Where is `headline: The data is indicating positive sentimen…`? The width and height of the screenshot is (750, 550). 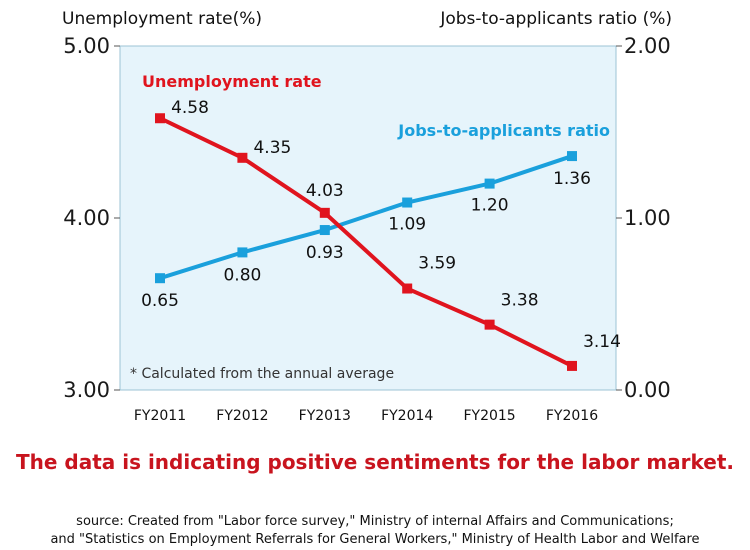 headline: The data is indicating positive sentimen… is located at coordinates (375, 462).